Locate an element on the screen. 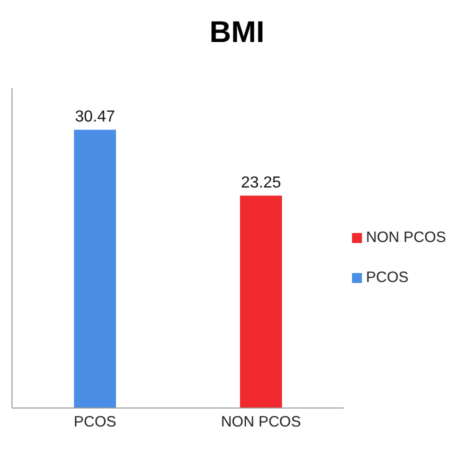  chart-title: BMI is located at coordinates (237, 33).